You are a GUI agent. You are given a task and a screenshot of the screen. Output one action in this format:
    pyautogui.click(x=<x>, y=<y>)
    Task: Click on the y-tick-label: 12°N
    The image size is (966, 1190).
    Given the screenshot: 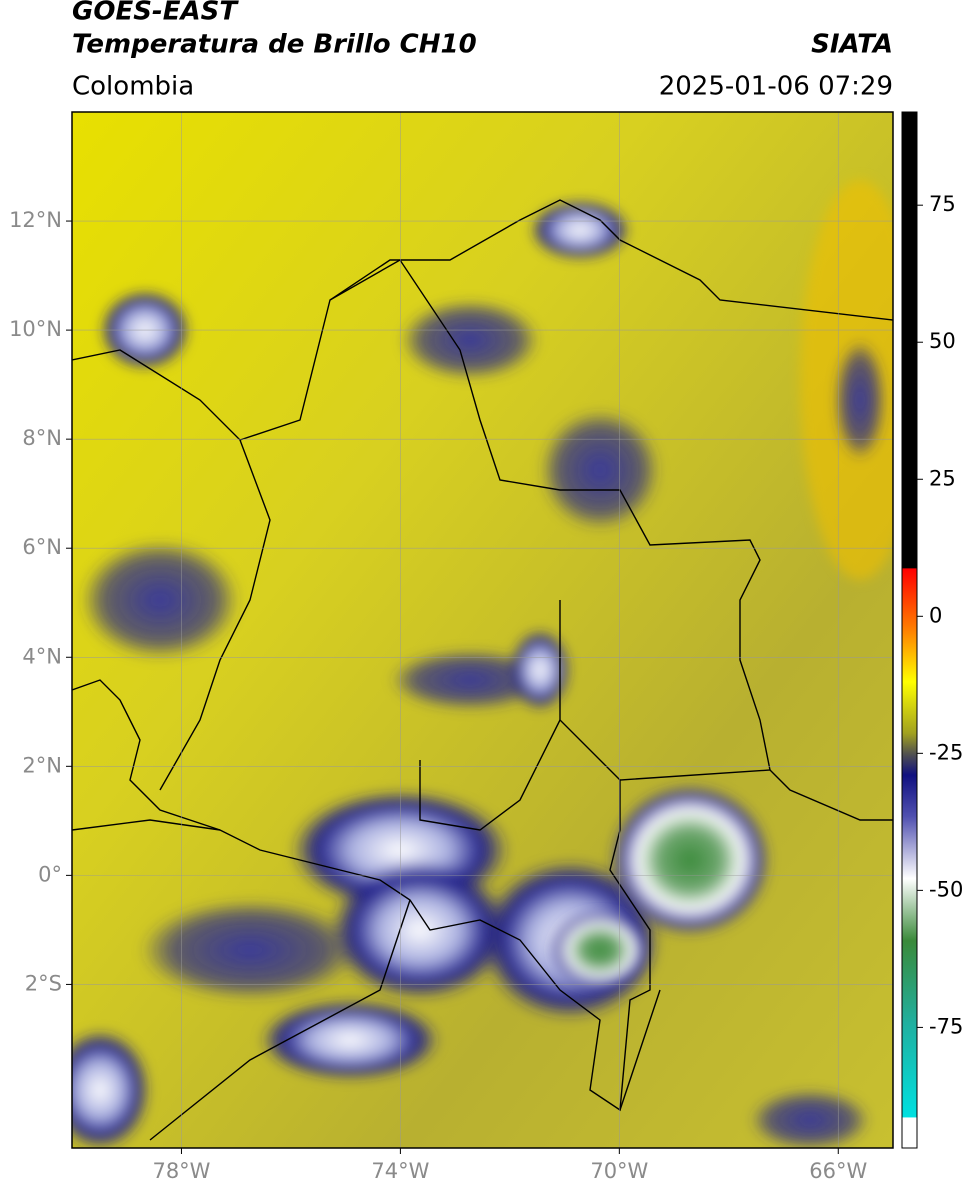 What is the action you would take?
    pyautogui.click(x=35, y=220)
    